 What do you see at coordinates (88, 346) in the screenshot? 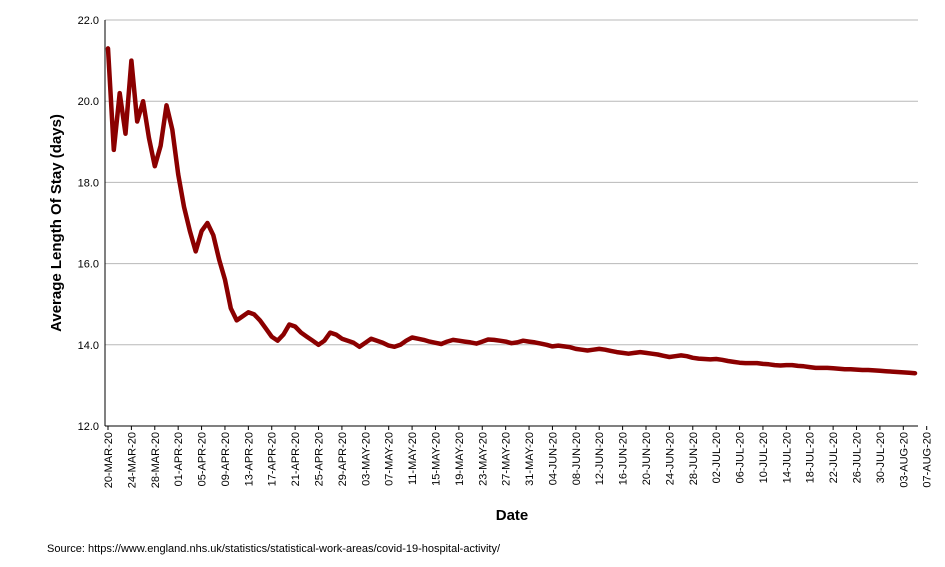
I see `y-tick-label: 14.0` at bounding box center [88, 346].